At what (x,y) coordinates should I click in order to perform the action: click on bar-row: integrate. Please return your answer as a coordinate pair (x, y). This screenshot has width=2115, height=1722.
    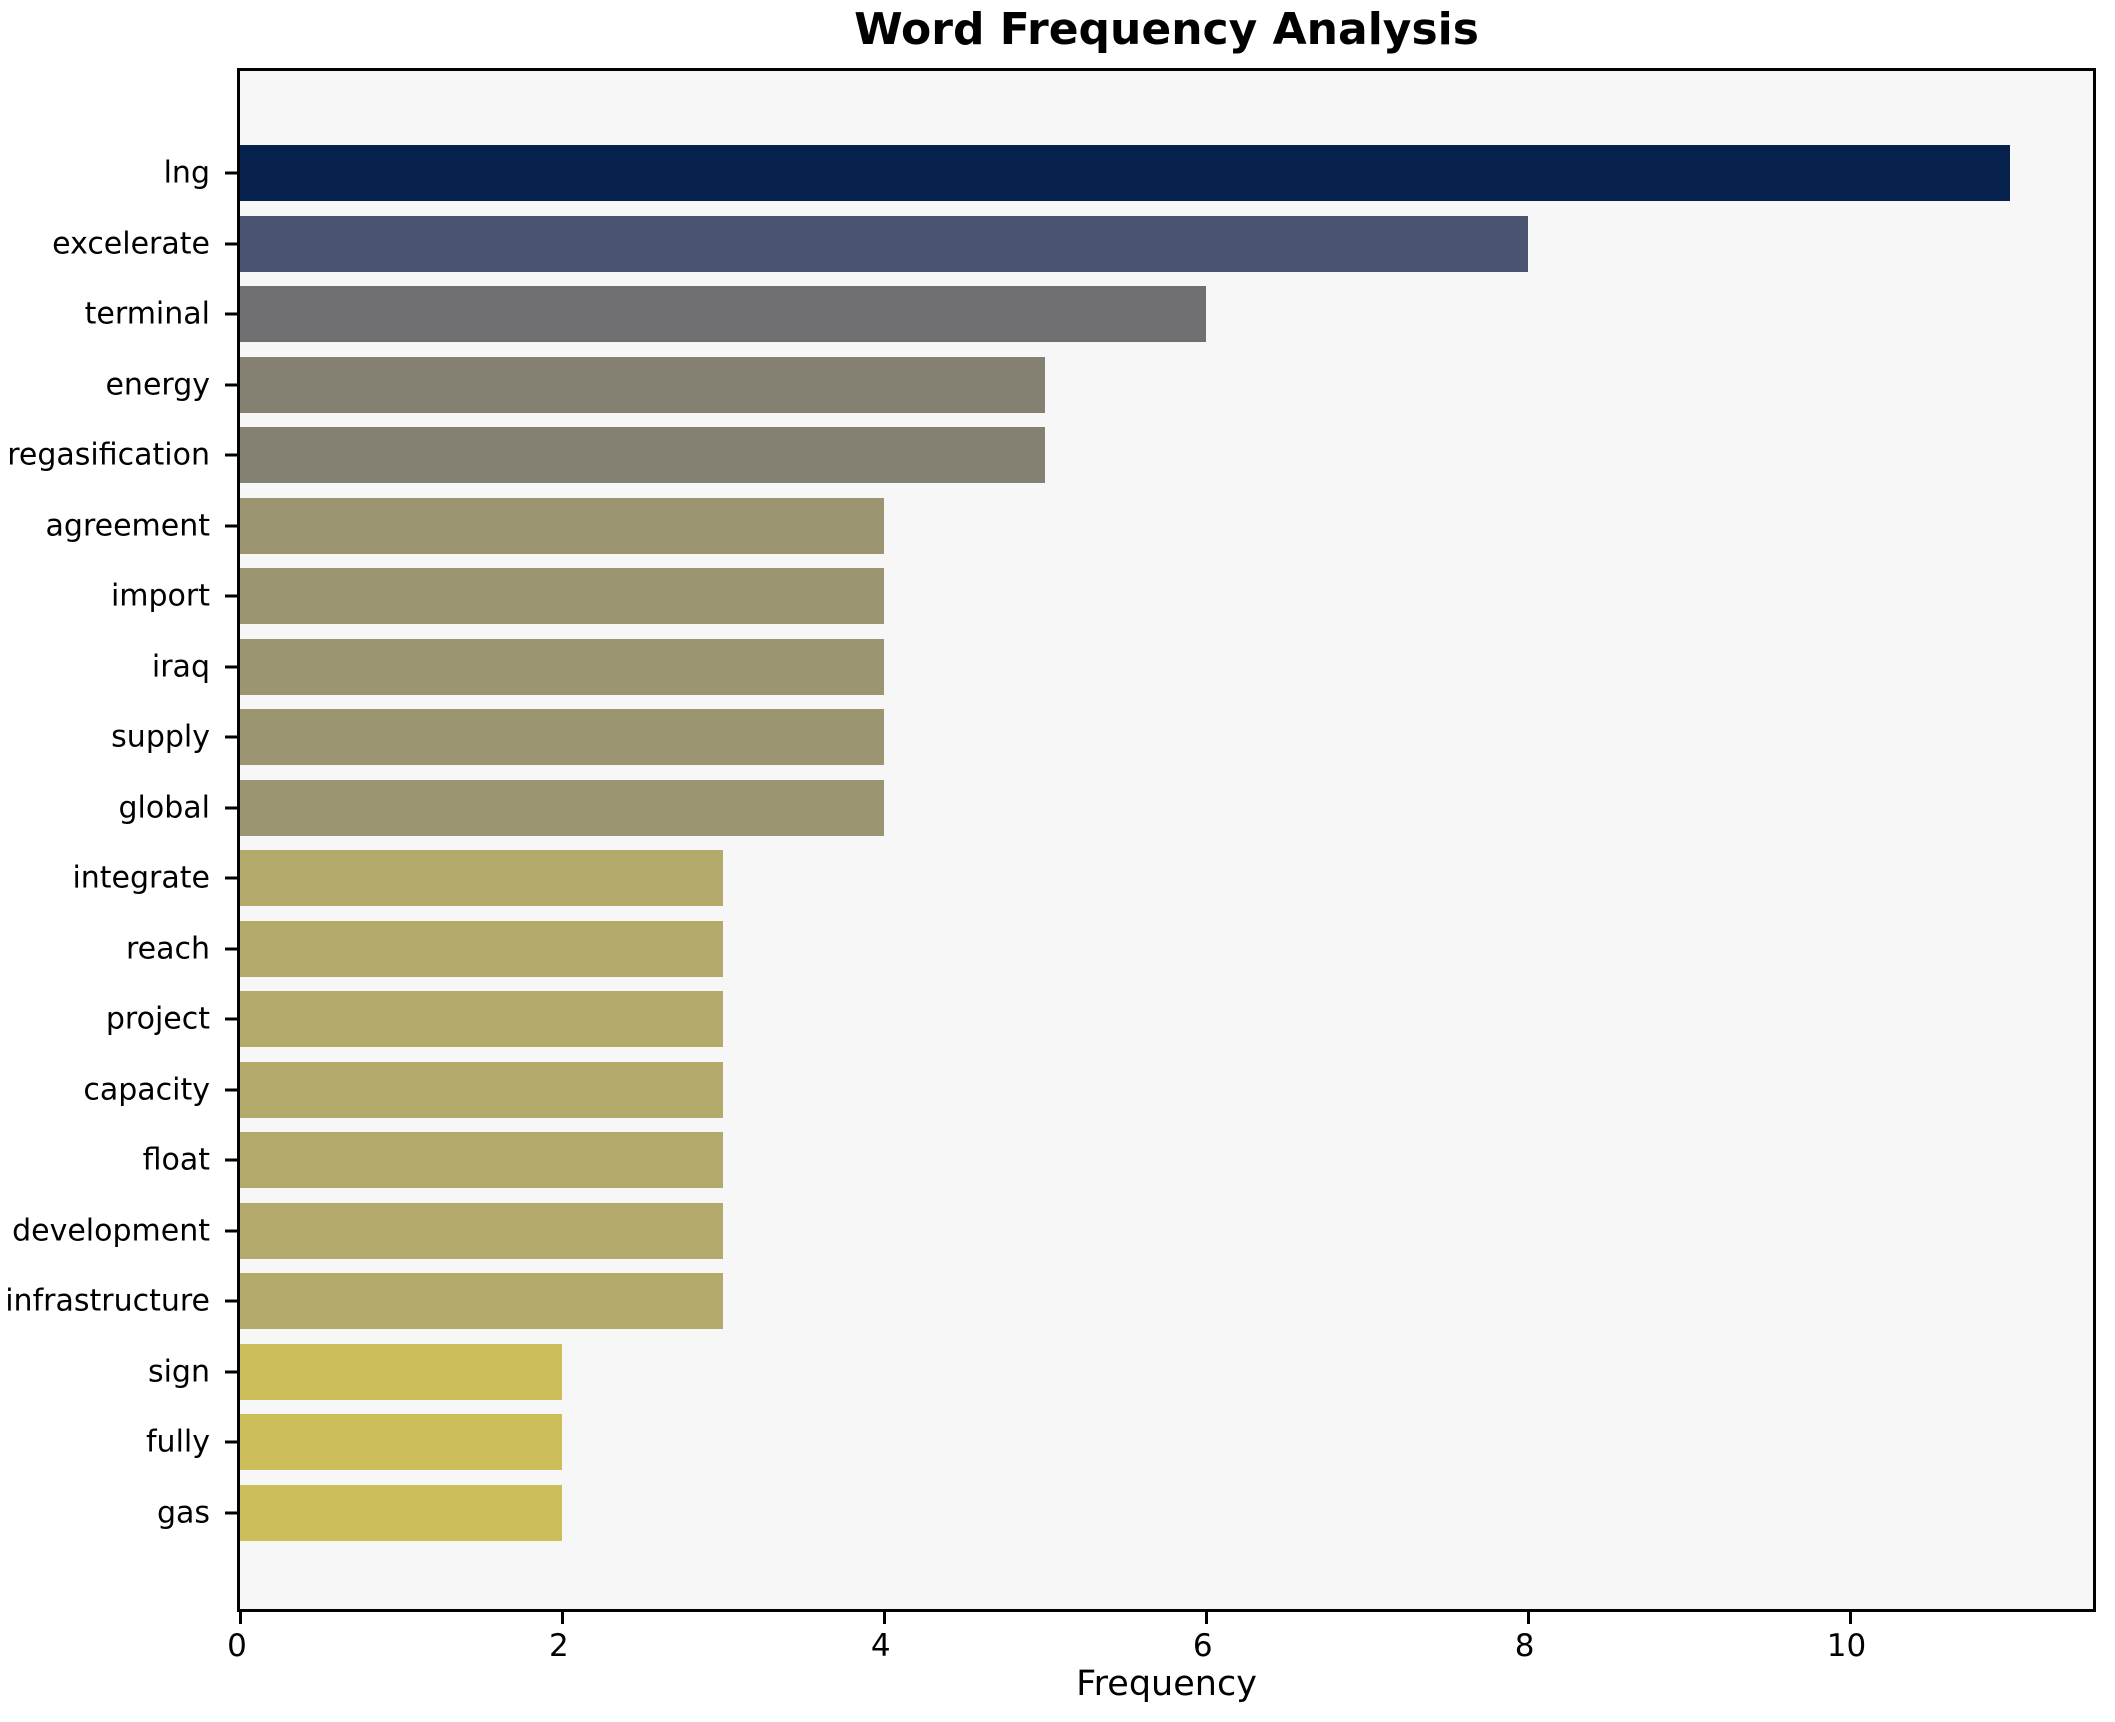
    Looking at the image, I should click on (1082, 878).